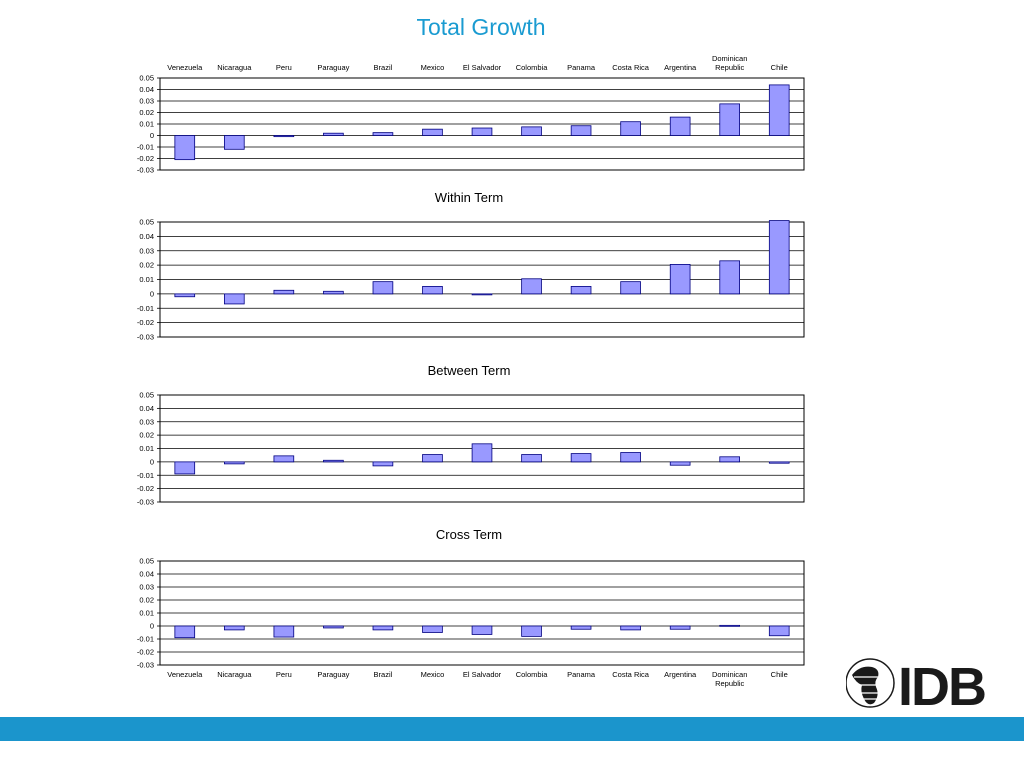 The height and width of the screenshot is (768, 1024). I want to click on category-label-costa-rica: Costa Rica, so click(631, 674).